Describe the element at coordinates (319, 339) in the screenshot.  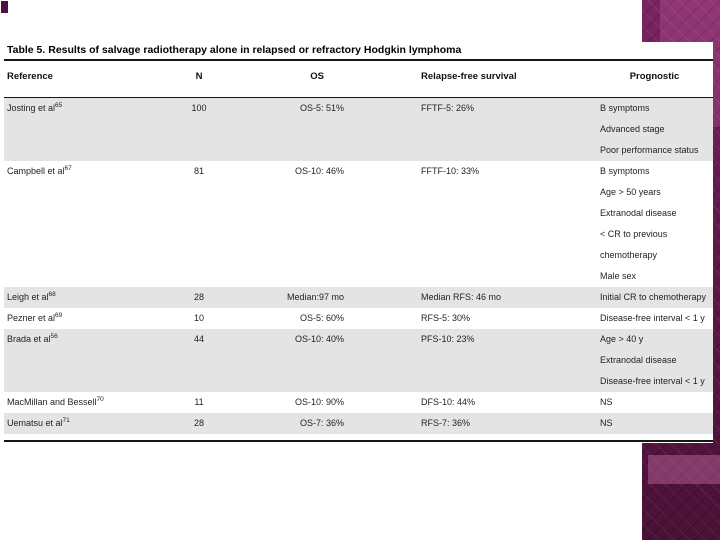
I see `cell-os: OS-10: 40%` at that location.